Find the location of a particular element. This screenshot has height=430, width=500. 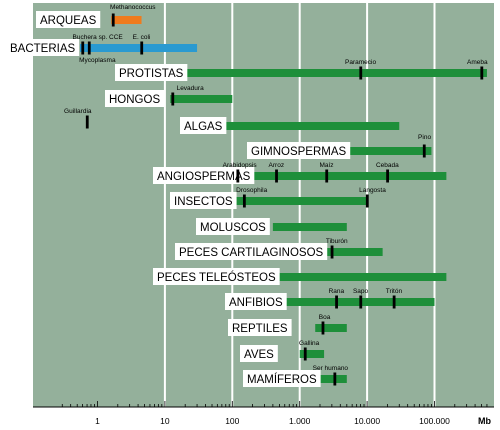

range-bar-reptiles is located at coordinates (331, 328).